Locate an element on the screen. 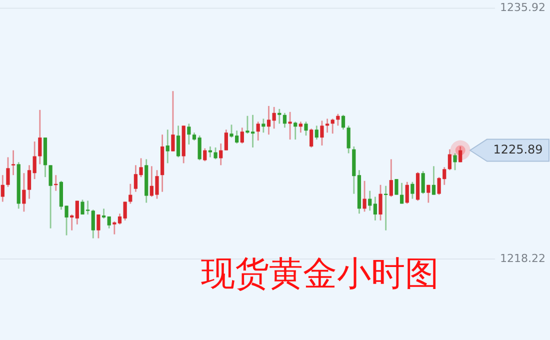 The width and height of the screenshot is (550, 340). y-tick-label: 1218.22 is located at coordinates (523, 258).